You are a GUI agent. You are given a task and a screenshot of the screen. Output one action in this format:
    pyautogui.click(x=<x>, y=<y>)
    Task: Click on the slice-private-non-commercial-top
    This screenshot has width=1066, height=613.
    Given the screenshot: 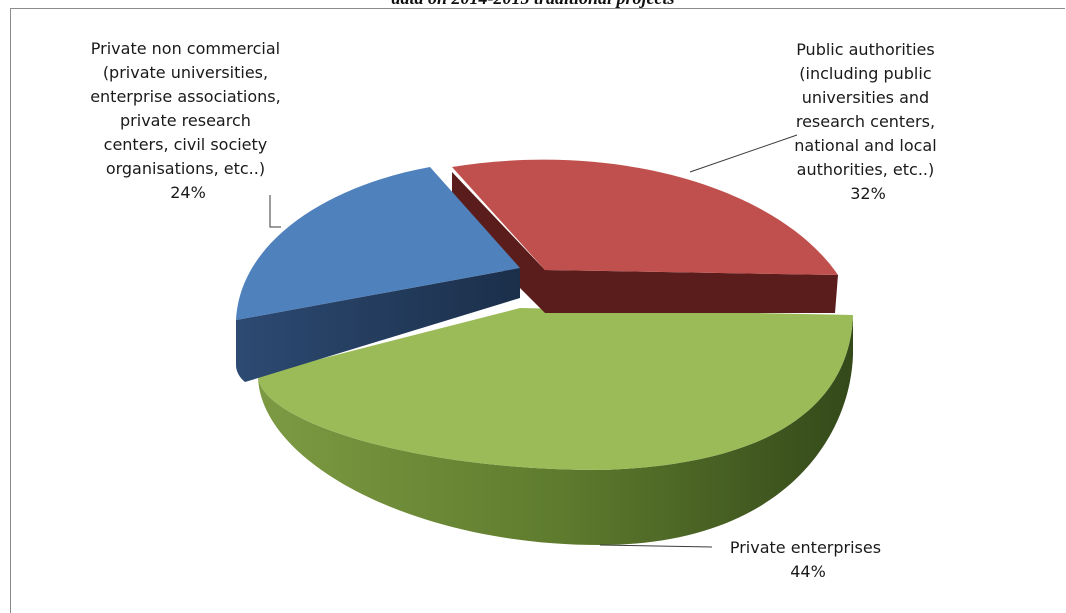 What is the action you would take?
    pyautogui.click(x=378, y=243)
    